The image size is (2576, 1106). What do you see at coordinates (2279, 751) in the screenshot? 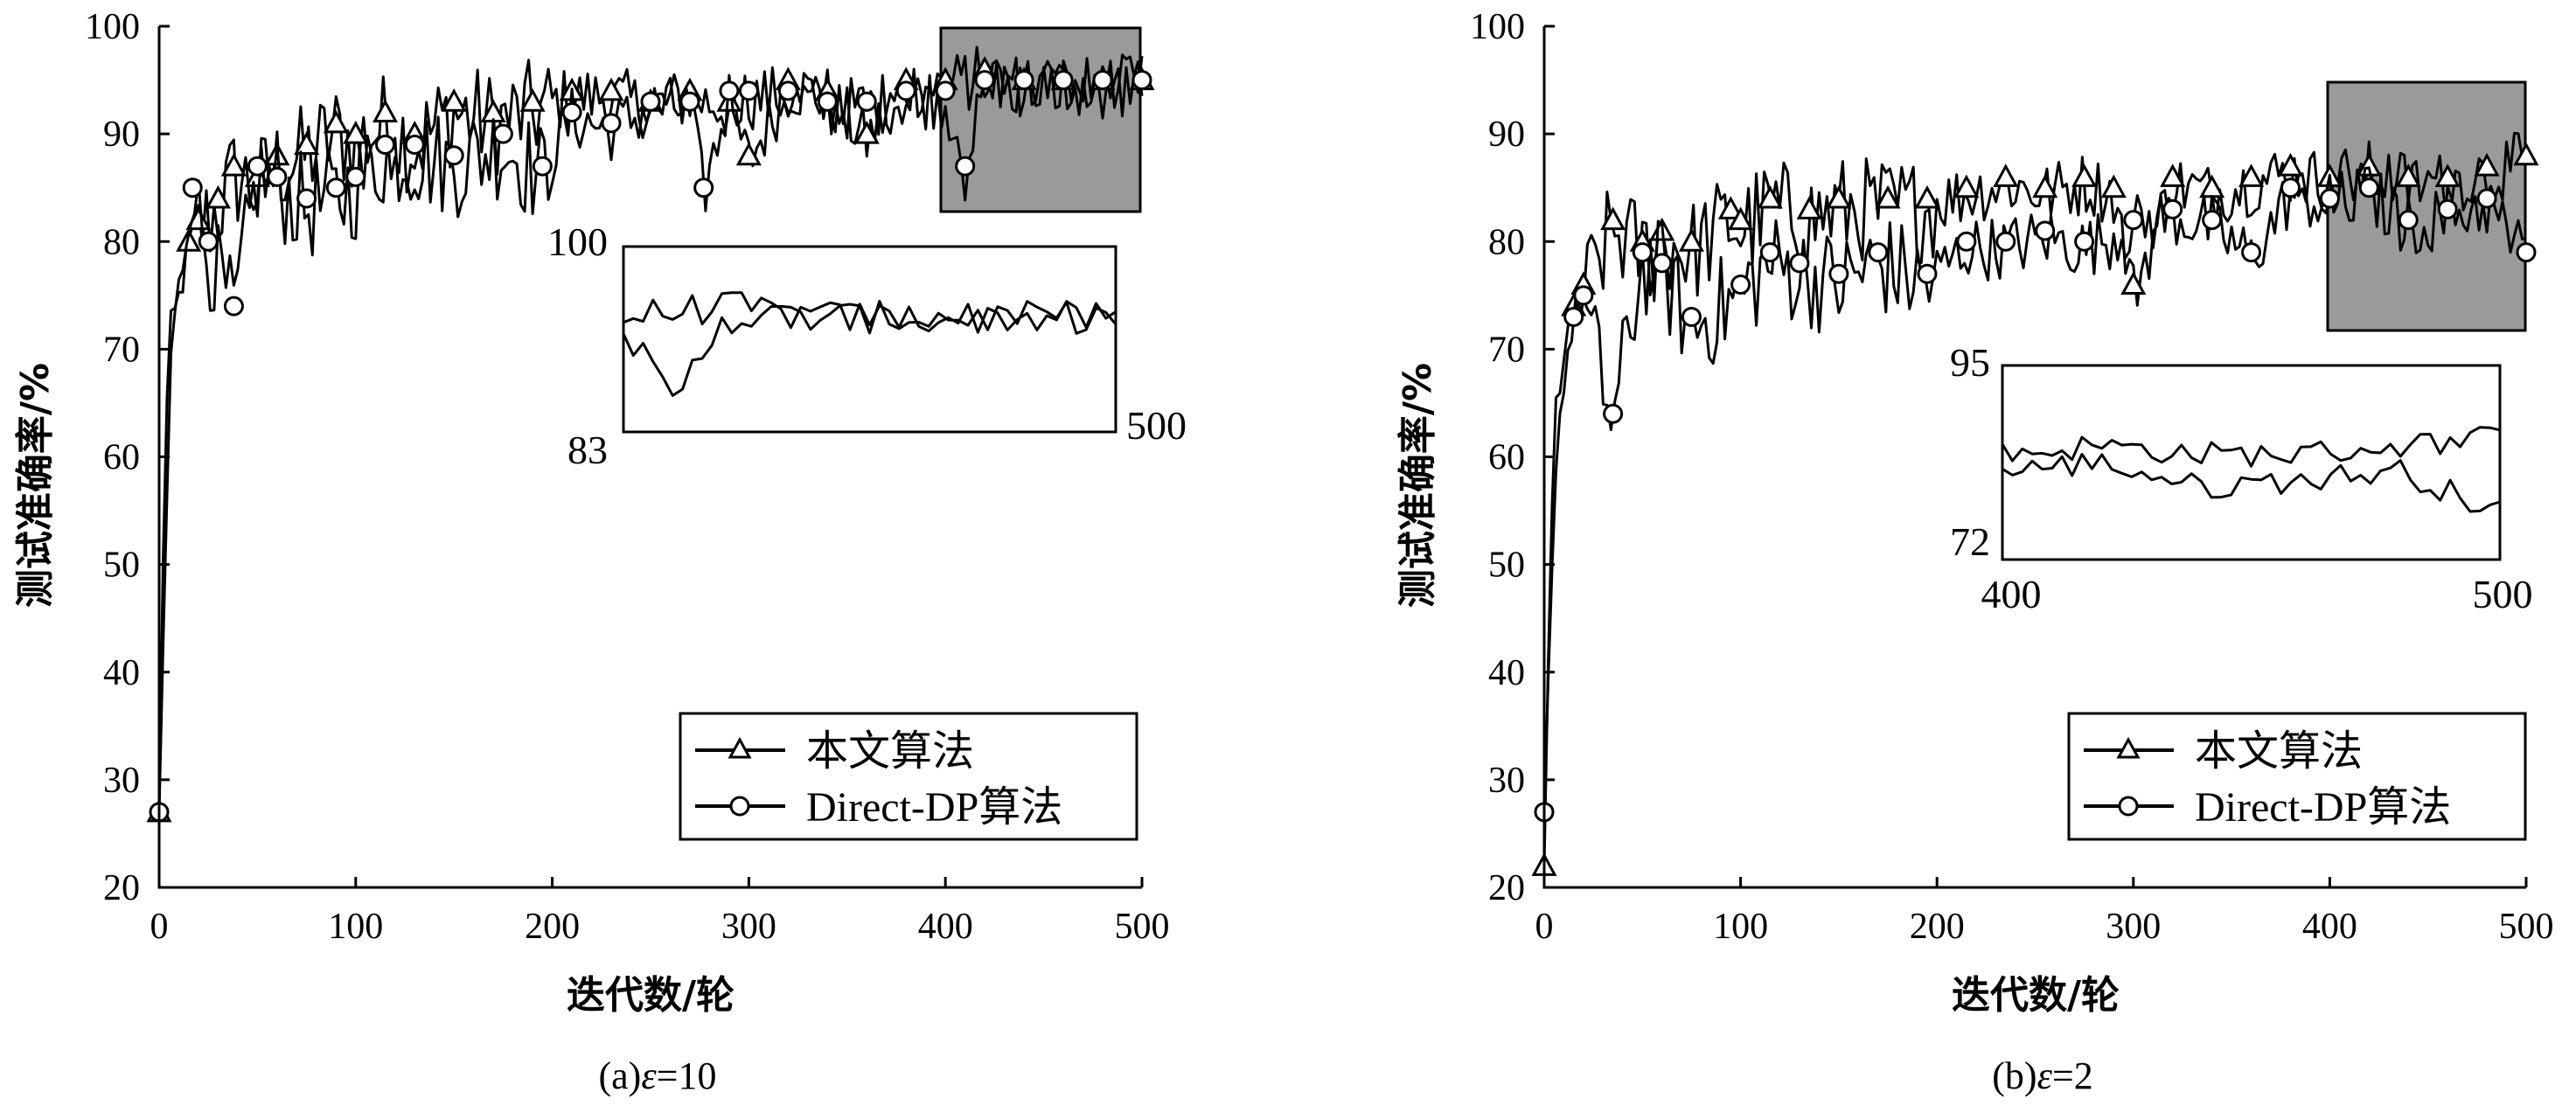
I see `legend-label-proposed-b: 本文算法` at bounding box center [2279, 751].